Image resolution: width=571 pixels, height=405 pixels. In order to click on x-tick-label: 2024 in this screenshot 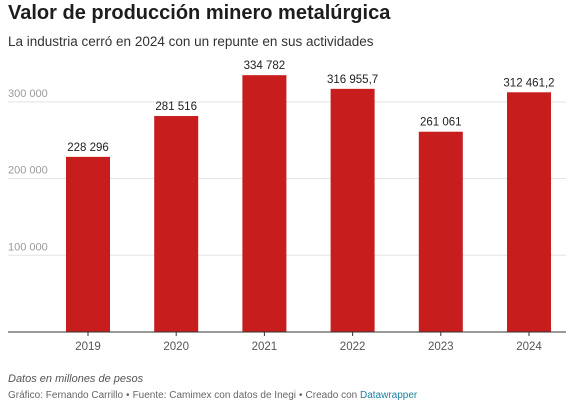, I will do `click(529, 347)`.